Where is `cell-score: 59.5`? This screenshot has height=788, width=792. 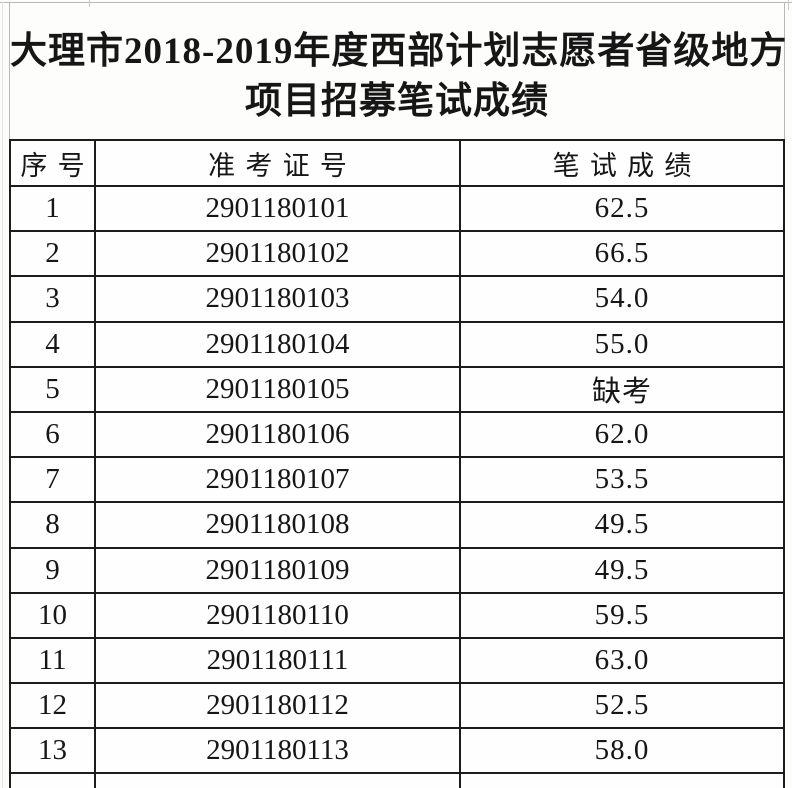 cell-score: 59.5 is located at coordinates (621, 615).